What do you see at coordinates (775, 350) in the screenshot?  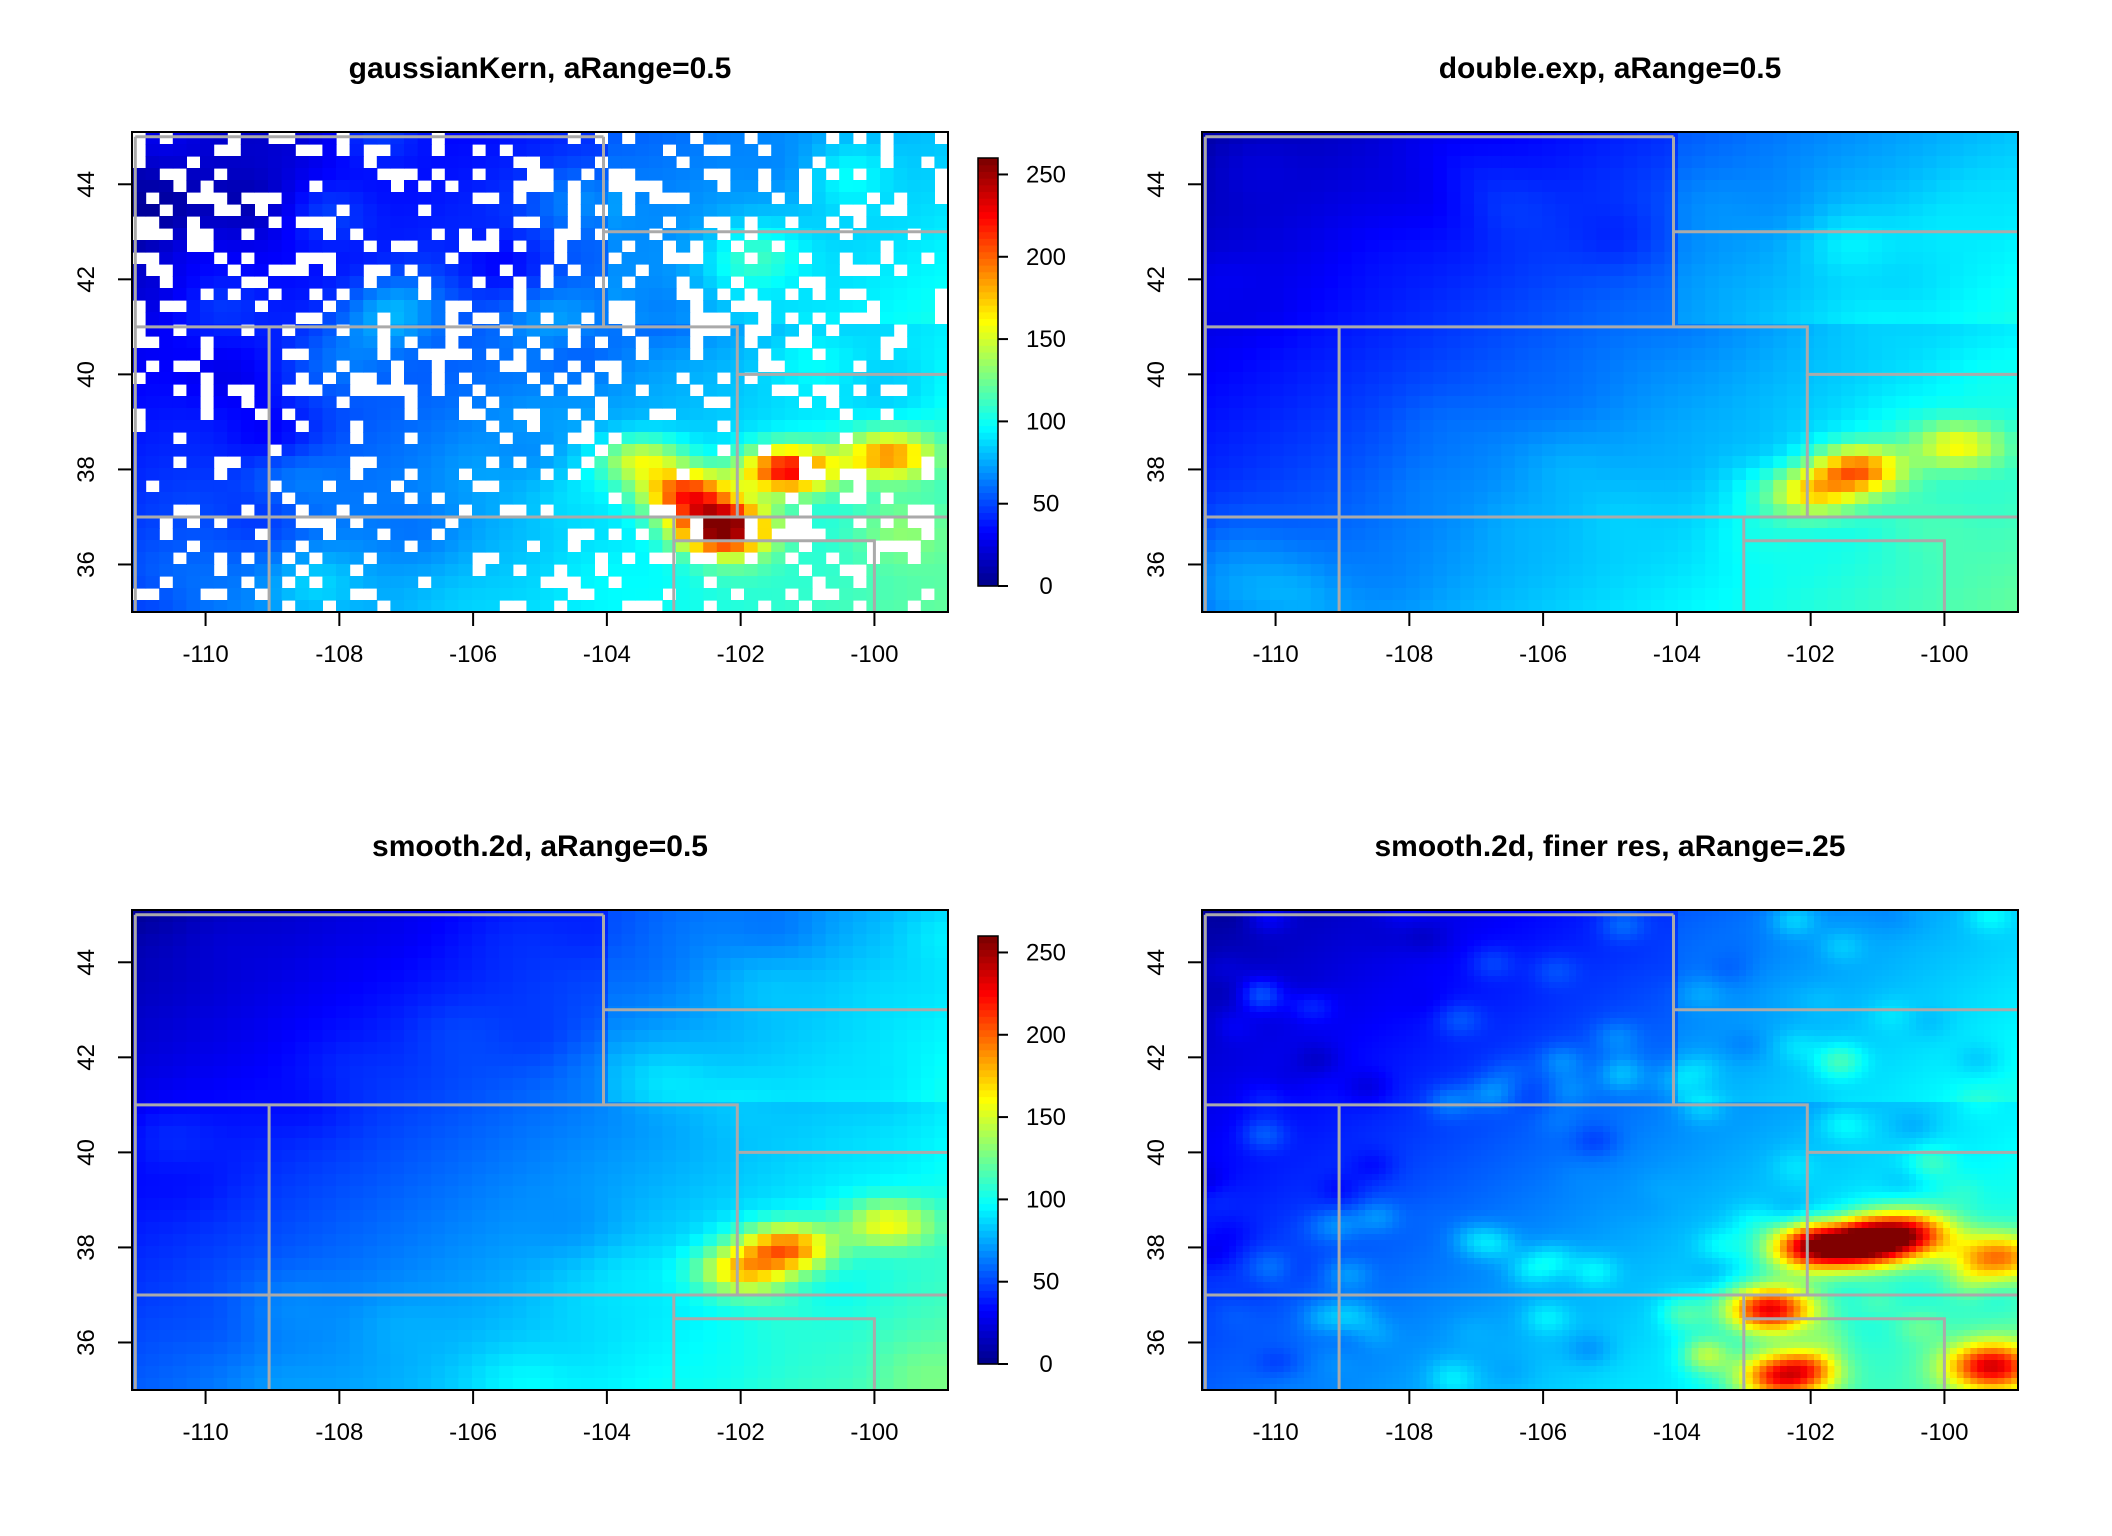 I see `boundary-line` at bounding box center [775, 350].